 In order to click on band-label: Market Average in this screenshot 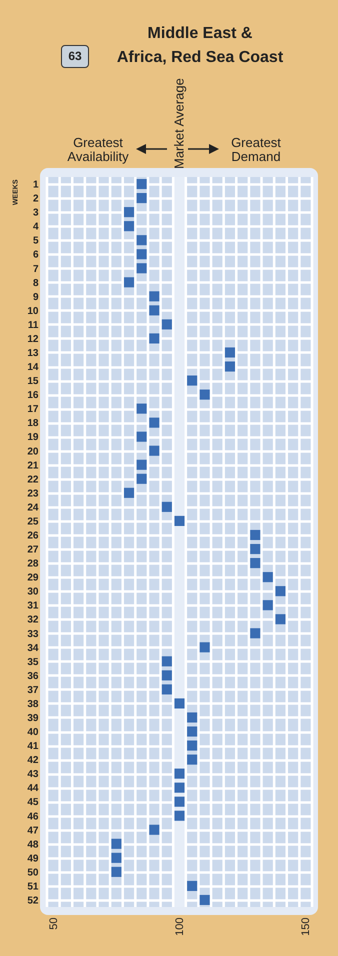, I will do `click(179, 123)`.